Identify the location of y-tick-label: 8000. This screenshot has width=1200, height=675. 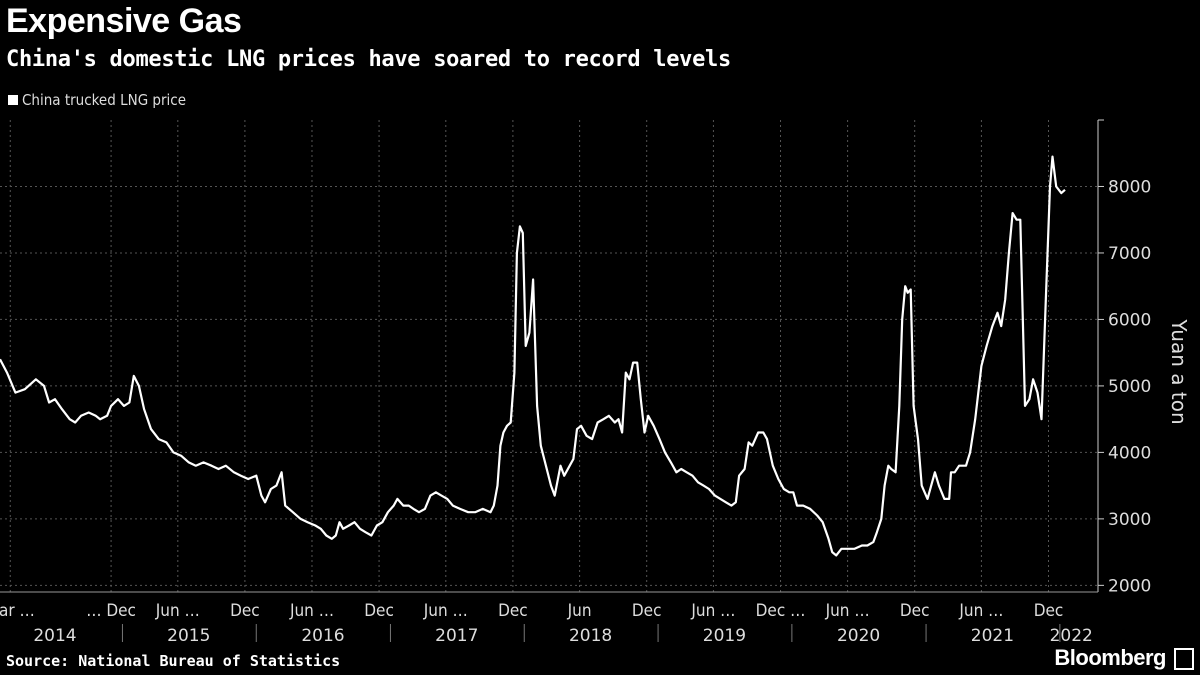
(1129, 187).